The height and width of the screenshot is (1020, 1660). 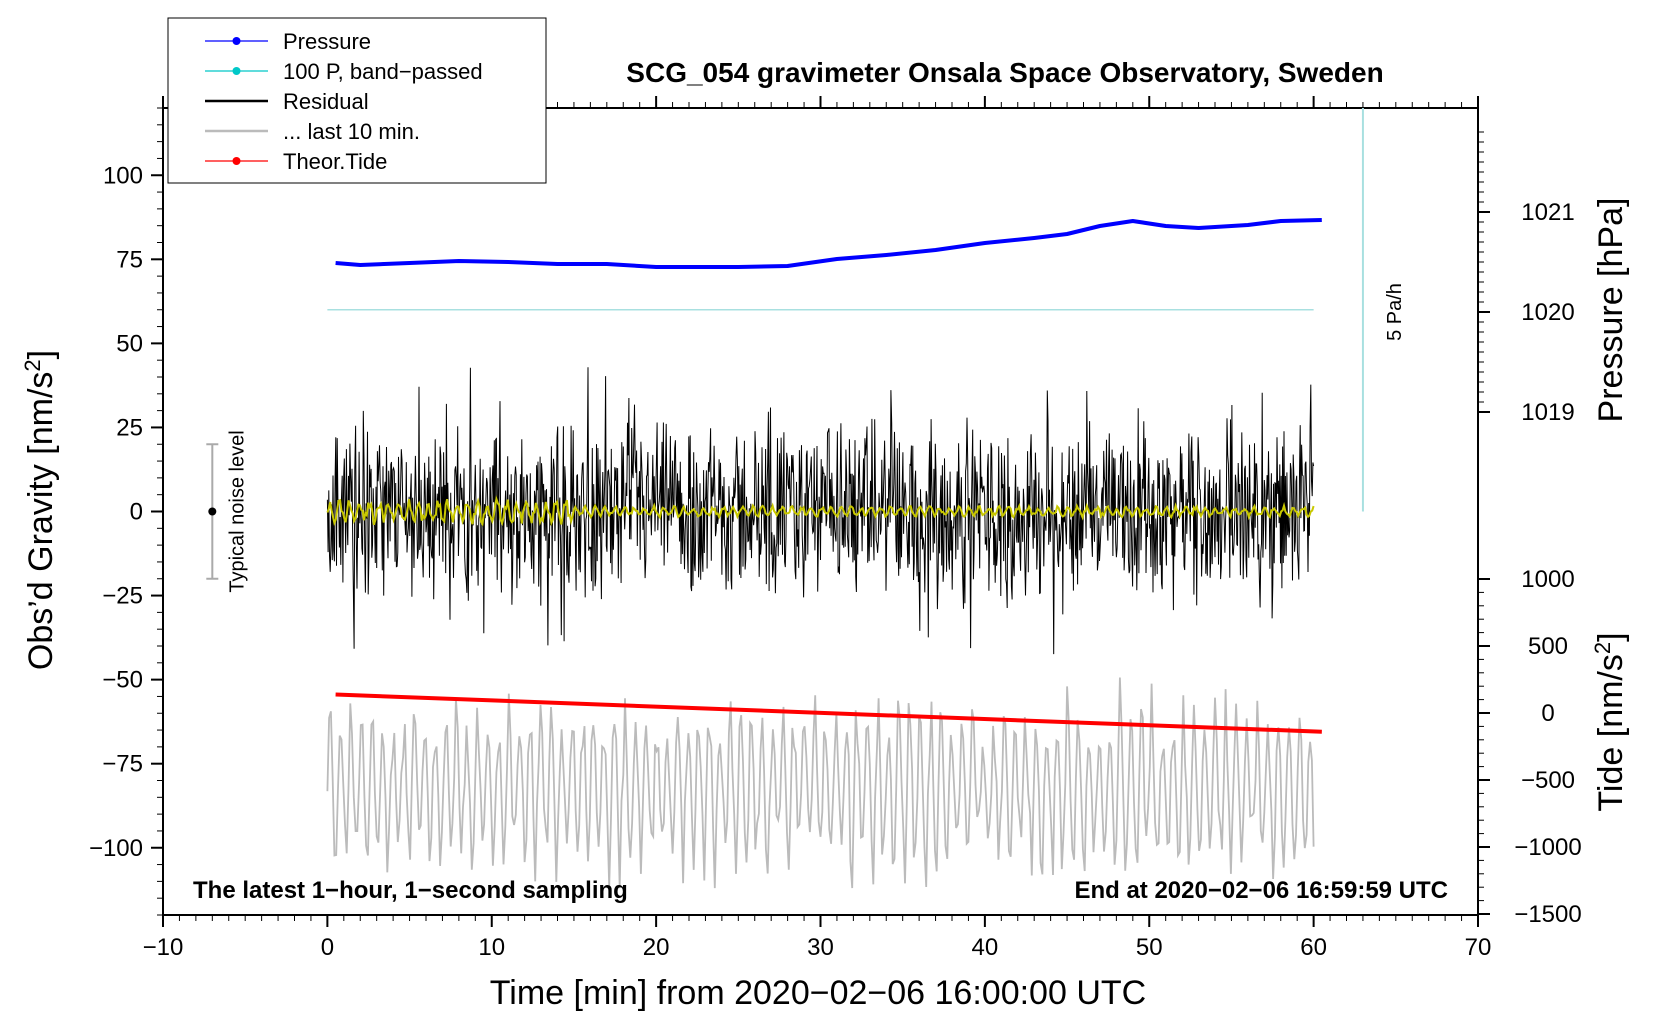 I want to click on series-last-10-min, so click(x=820, y=783).